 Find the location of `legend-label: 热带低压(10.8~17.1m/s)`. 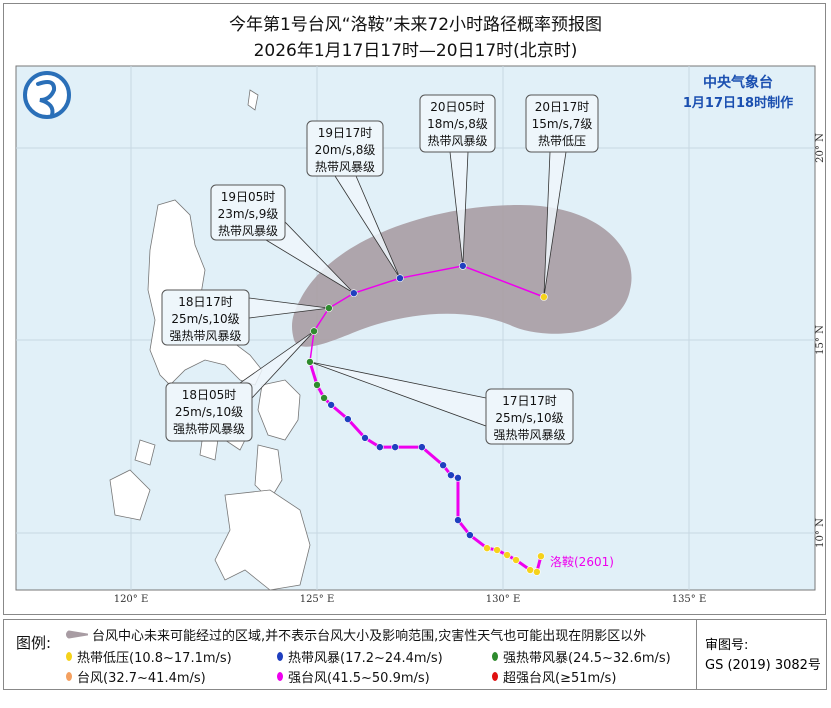

legend-label: 热带低压(10.8~17.1m/s) is located at coordinates (154, 658).